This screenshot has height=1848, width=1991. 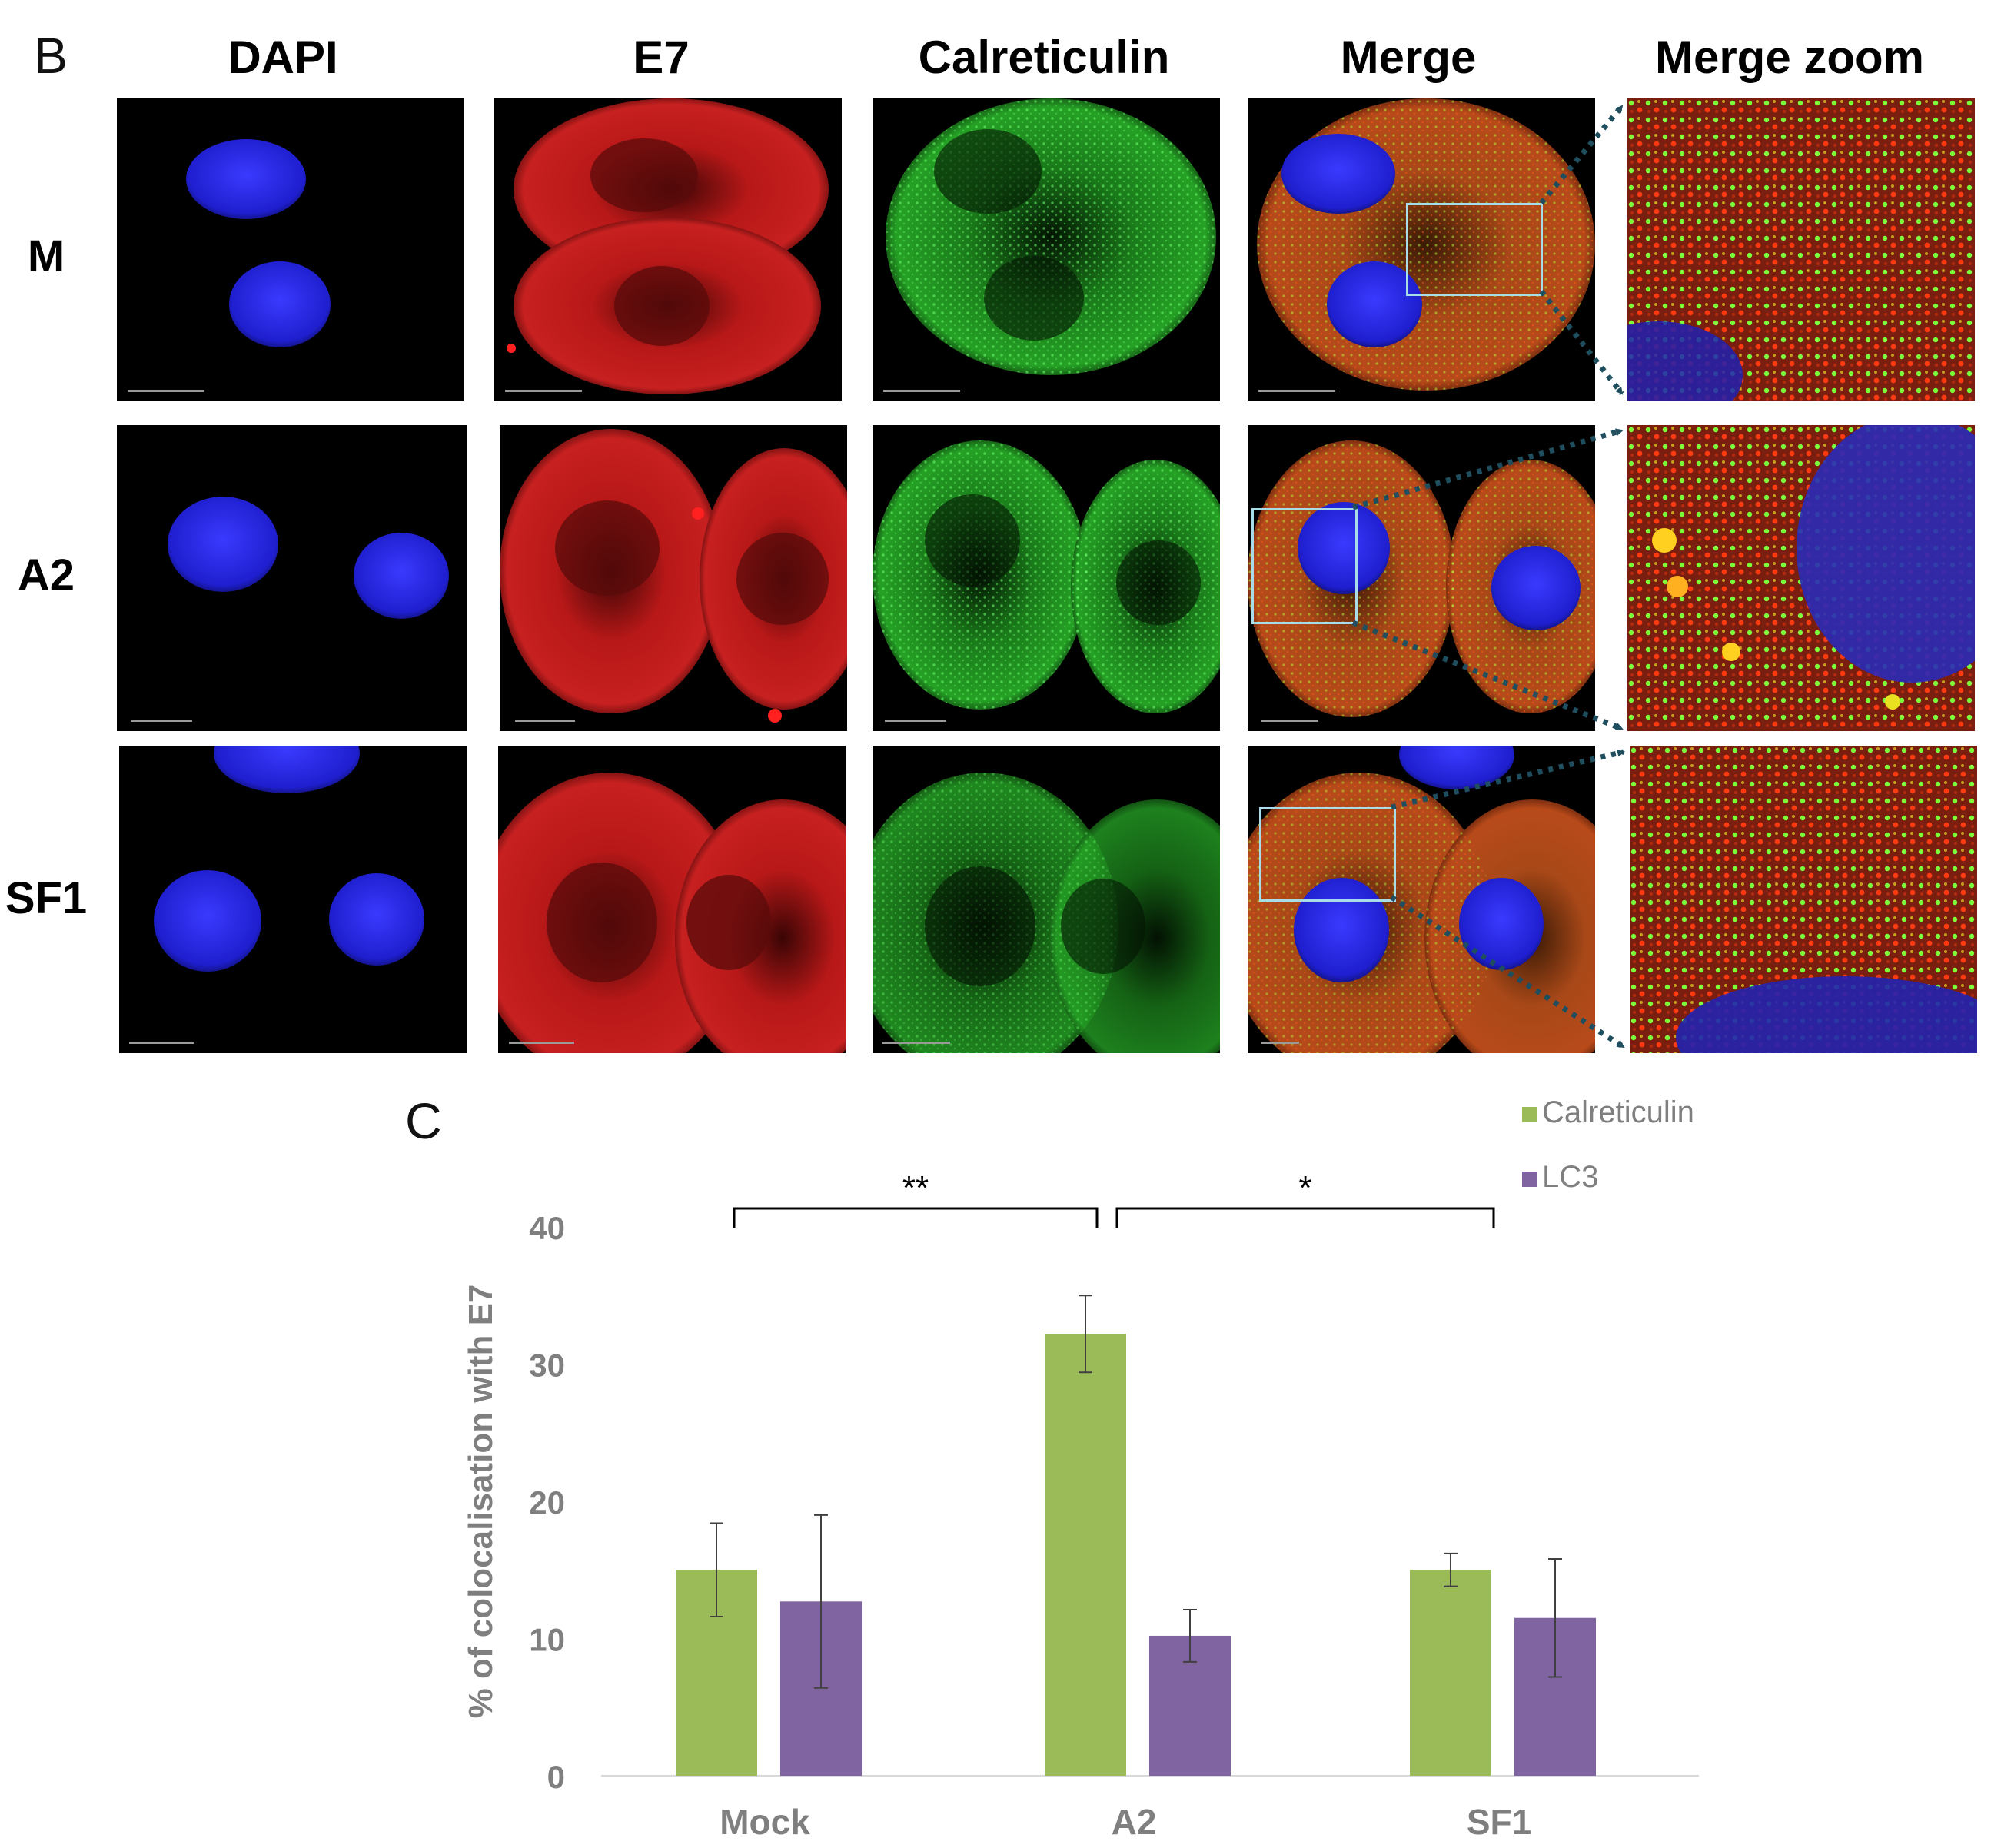 What do you see at coordinates (915, 1188) in the screenshot?
I see `significance-label: **` at bounding box center [915, 1188].